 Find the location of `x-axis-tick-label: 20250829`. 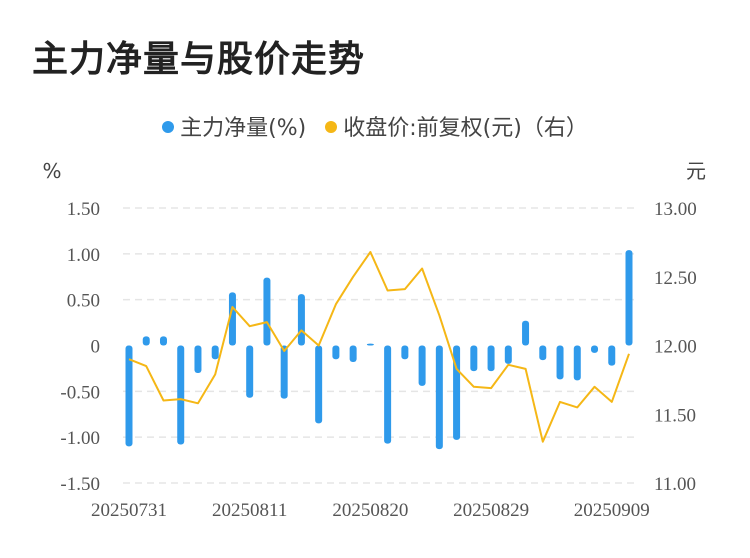

x-axis-tick-label: 20250829 is located at coordinates (491, 510).